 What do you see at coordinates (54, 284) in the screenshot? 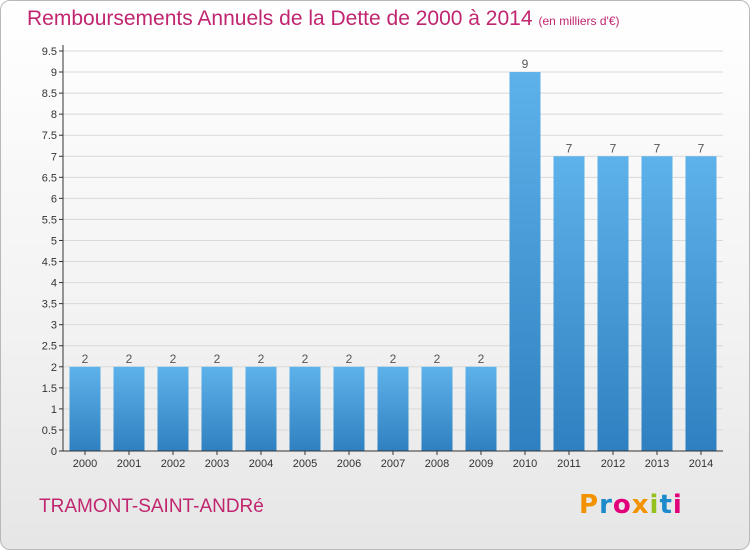
I see `y-tick-label: 4` at bounding box center [54, 284].